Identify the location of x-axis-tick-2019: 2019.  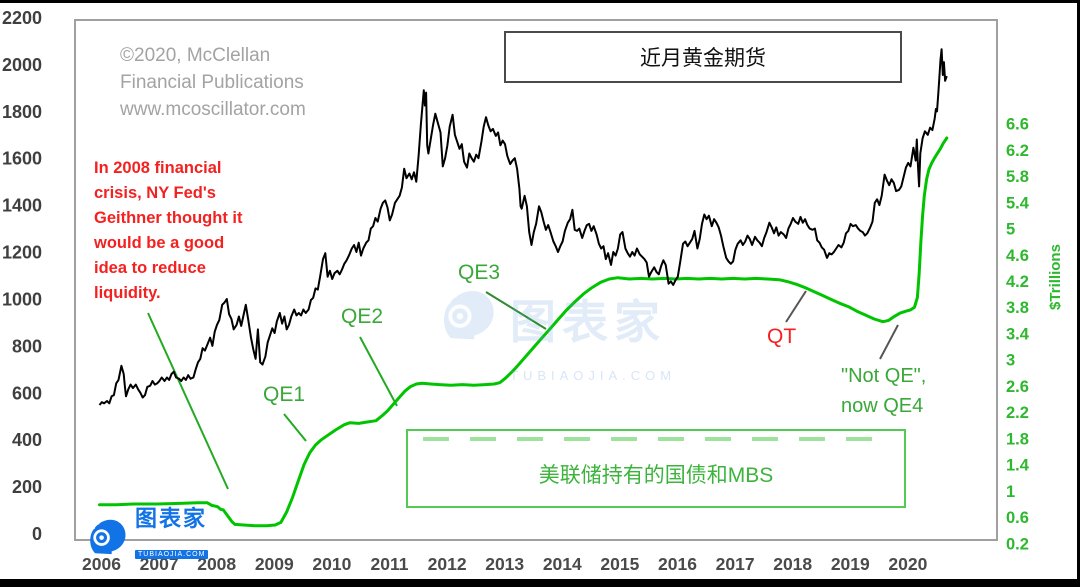
(850, 564).